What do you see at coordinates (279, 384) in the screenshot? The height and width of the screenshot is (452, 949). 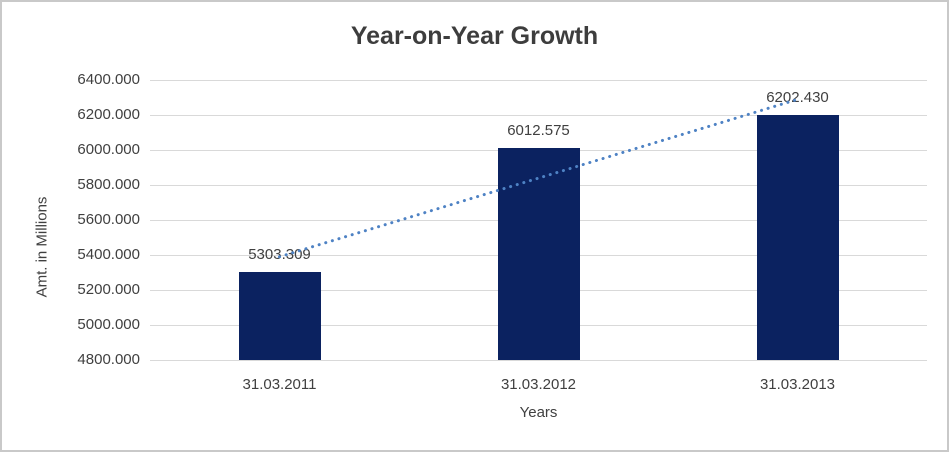 I see `x-category-label: 31.03.2011` at bounding box center [279, 384].